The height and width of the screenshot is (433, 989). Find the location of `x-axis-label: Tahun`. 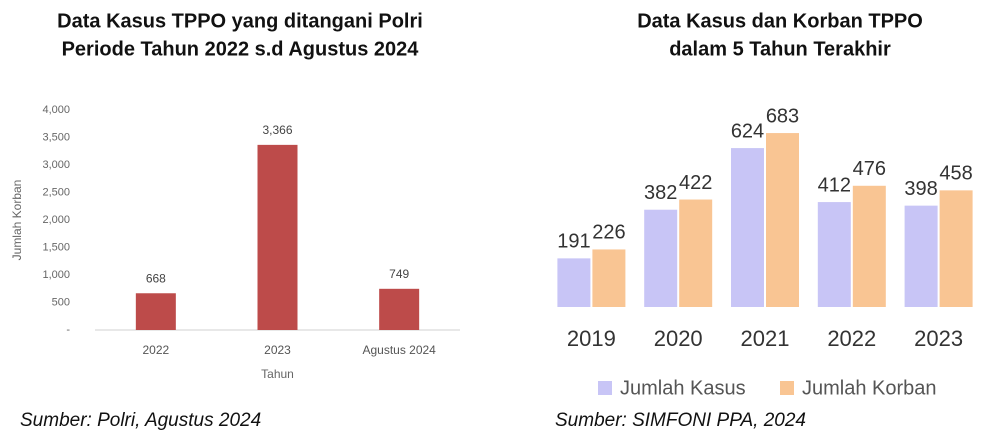

x-axis-label: Tahun is located at coordinates (277, 374).